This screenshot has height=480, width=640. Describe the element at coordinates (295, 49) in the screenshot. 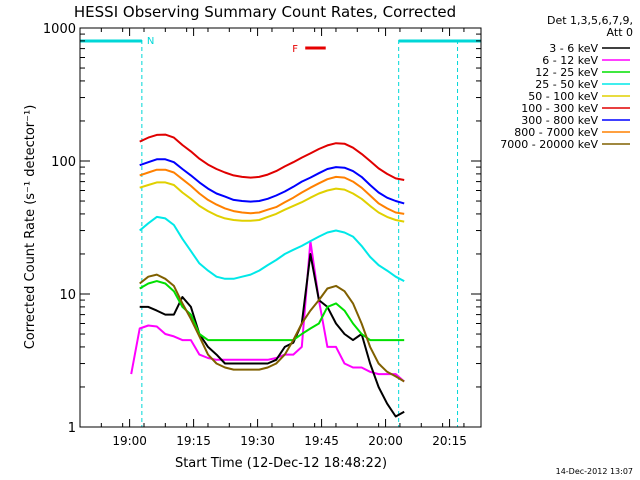

I see `flare-label: F` at that location.